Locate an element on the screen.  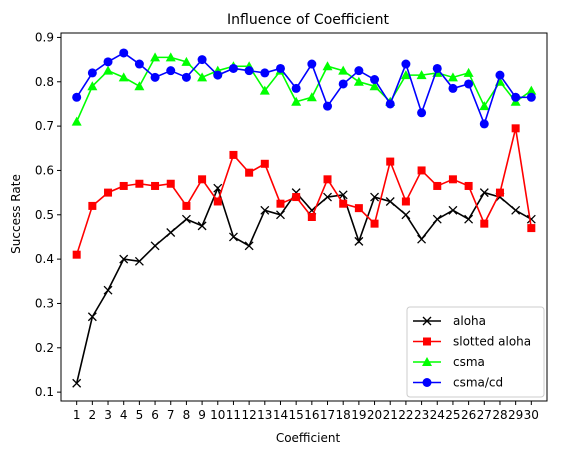
y-axis-label: Success Rate is located at coordinates (16, 214).